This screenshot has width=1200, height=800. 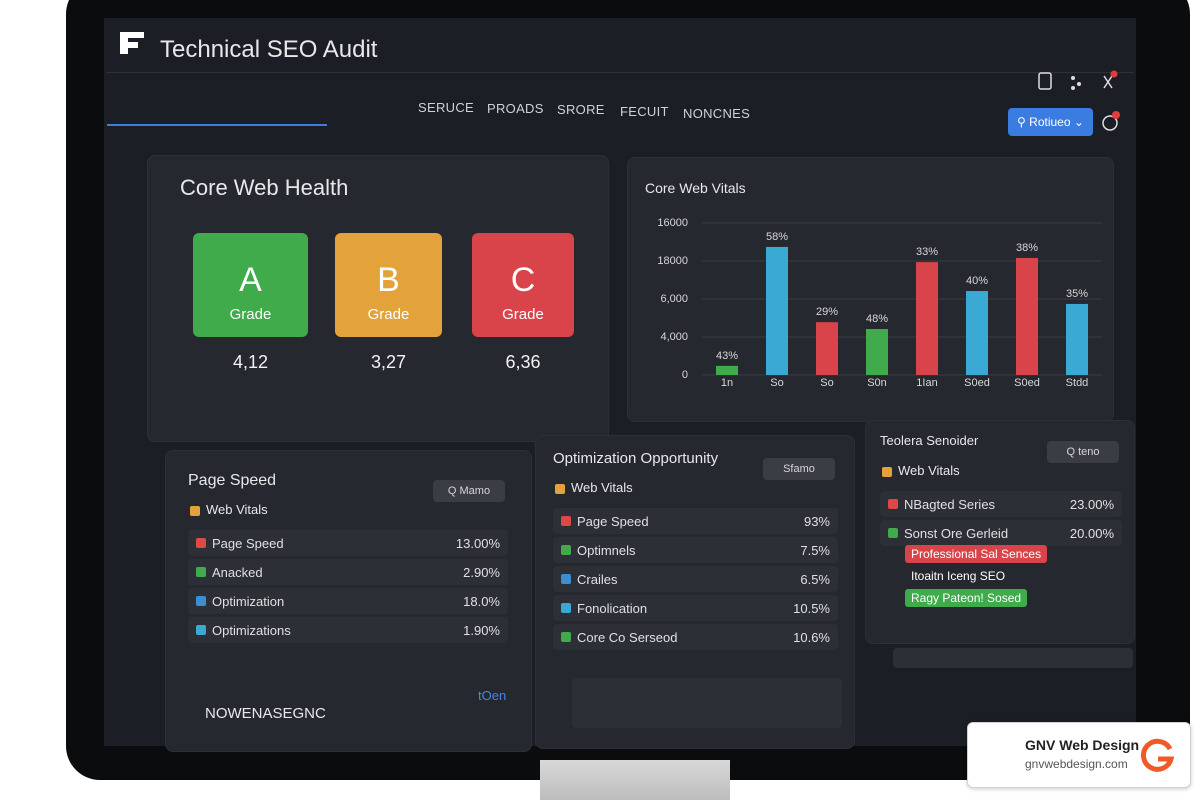 I want to click on service-tag: Professional Sal Sences, so click(x=976, y=554).